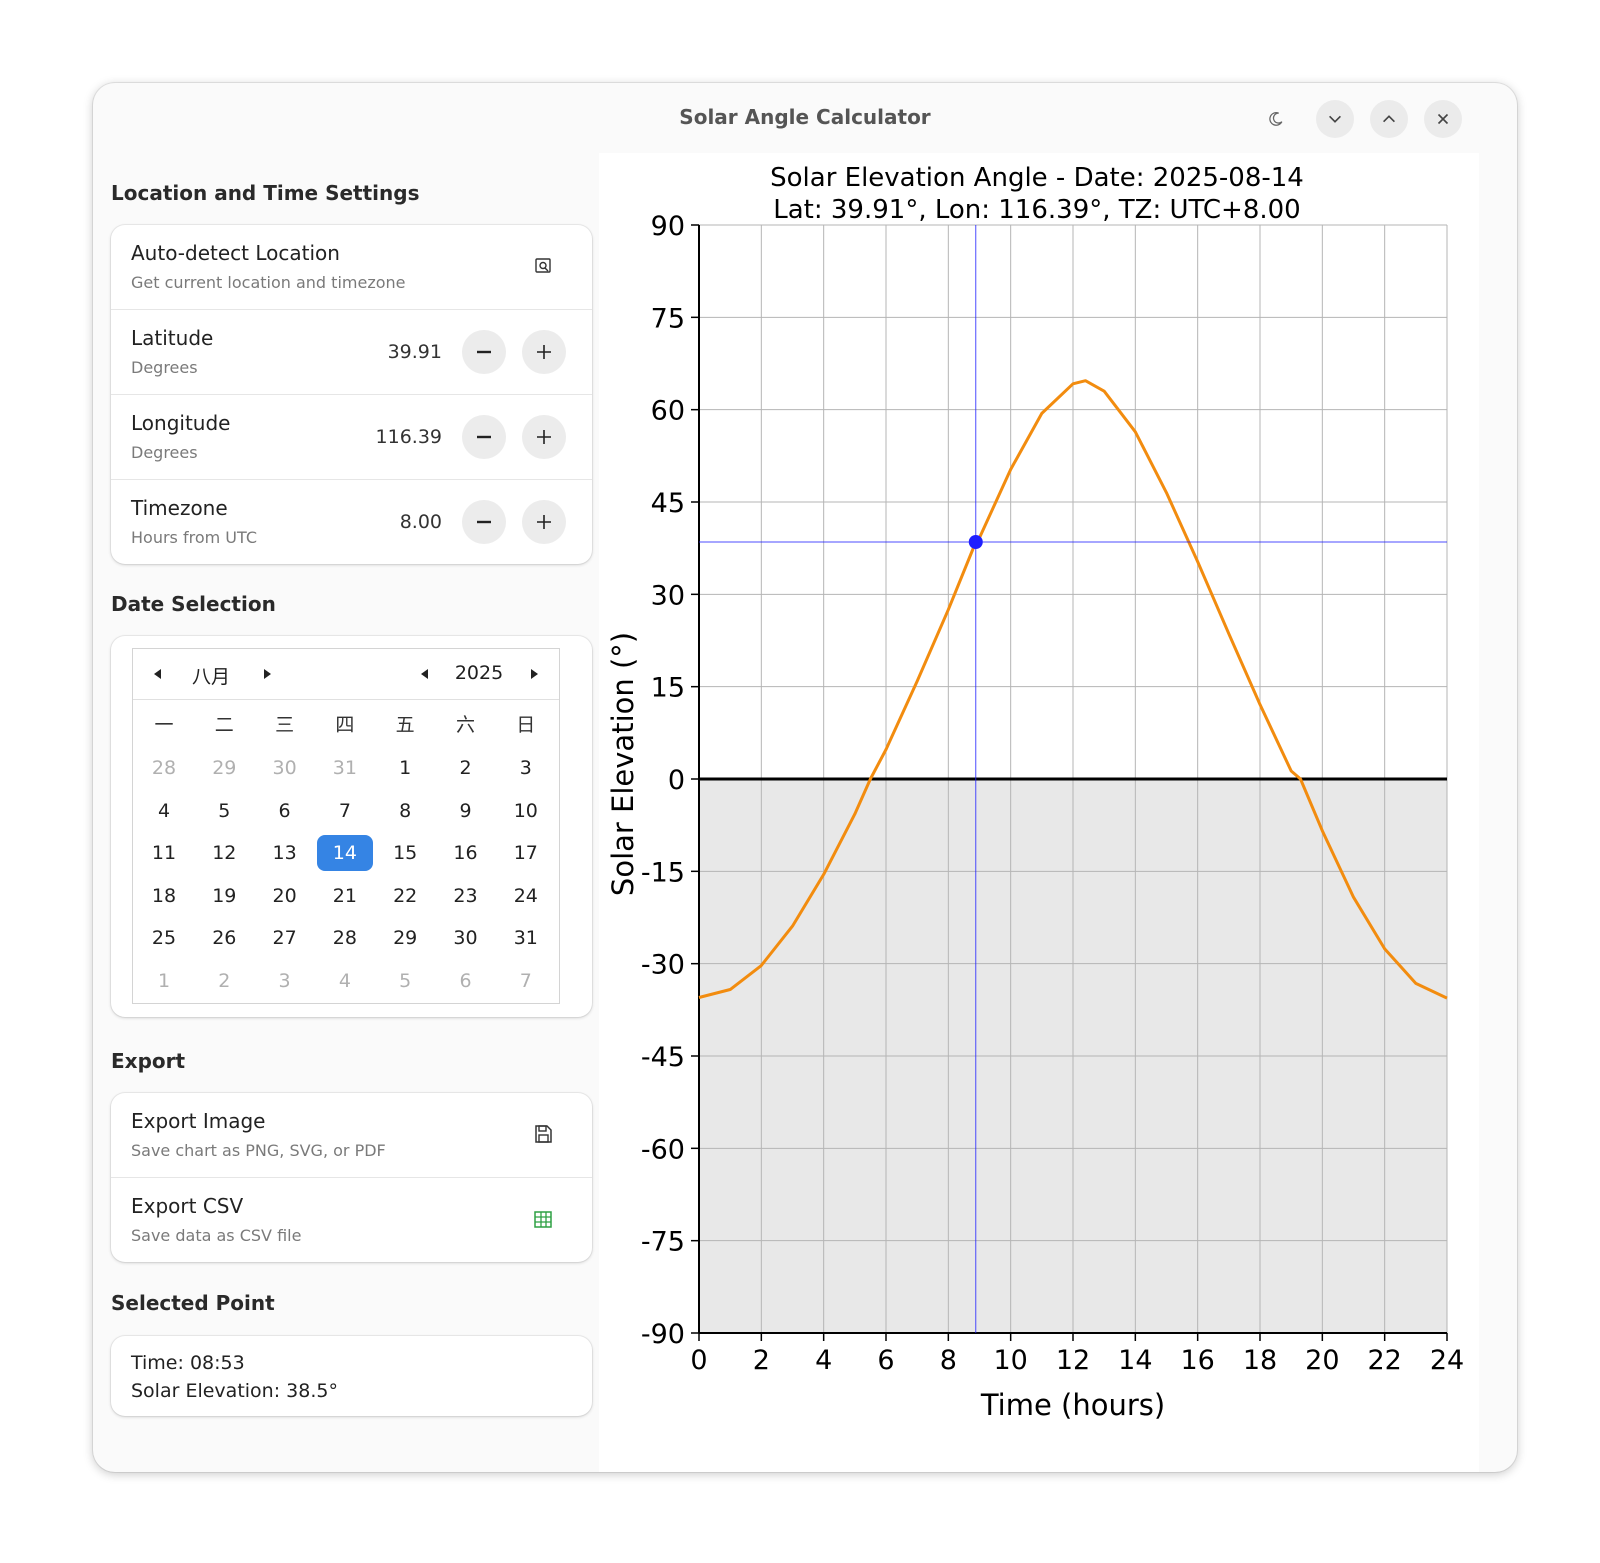 This screenshot has height=1563, width=1600. What do you see at coordinates (164, 895) in the screenshot?
I see `calendar-day: 18` at bounding box center [164, 895].